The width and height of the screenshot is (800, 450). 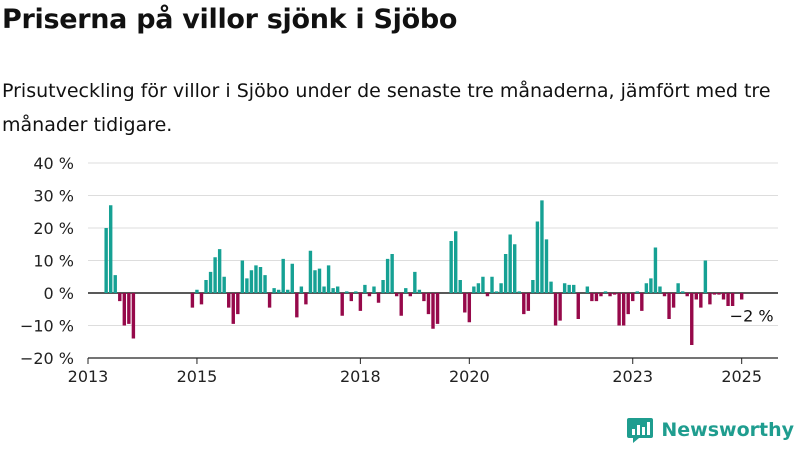 I want to click on y-tick-labels: −20 % −10 % 0 % 10 % 20 % 30 % 40 %, so click(x=47, y=261).